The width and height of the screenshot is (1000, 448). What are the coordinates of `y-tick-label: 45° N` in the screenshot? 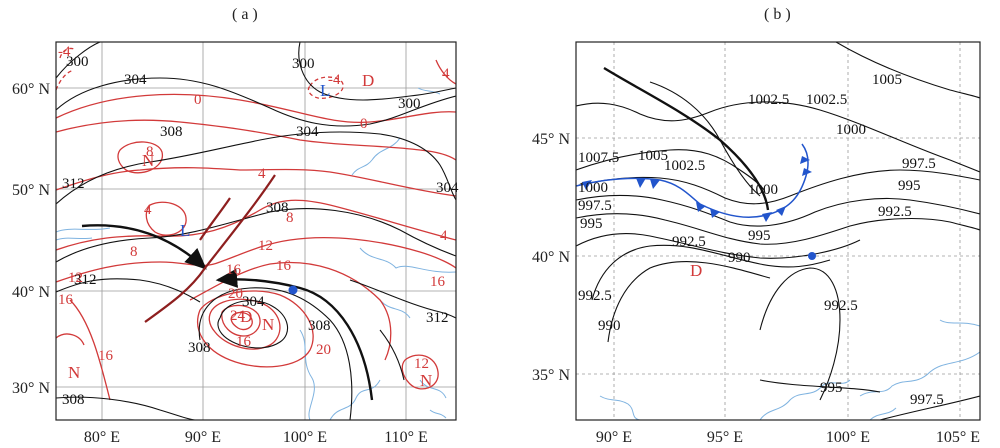 It's located at (551, 139).